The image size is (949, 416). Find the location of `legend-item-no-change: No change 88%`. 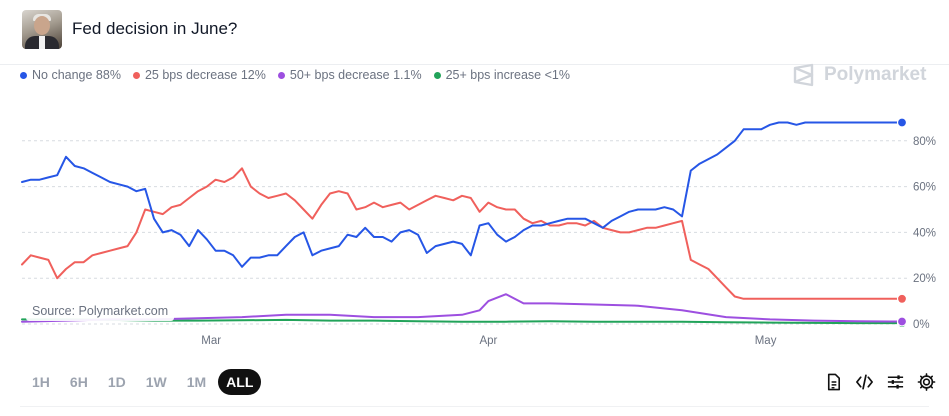

legend-item-no-change: No change 88% is located at coordinates (70, 75).